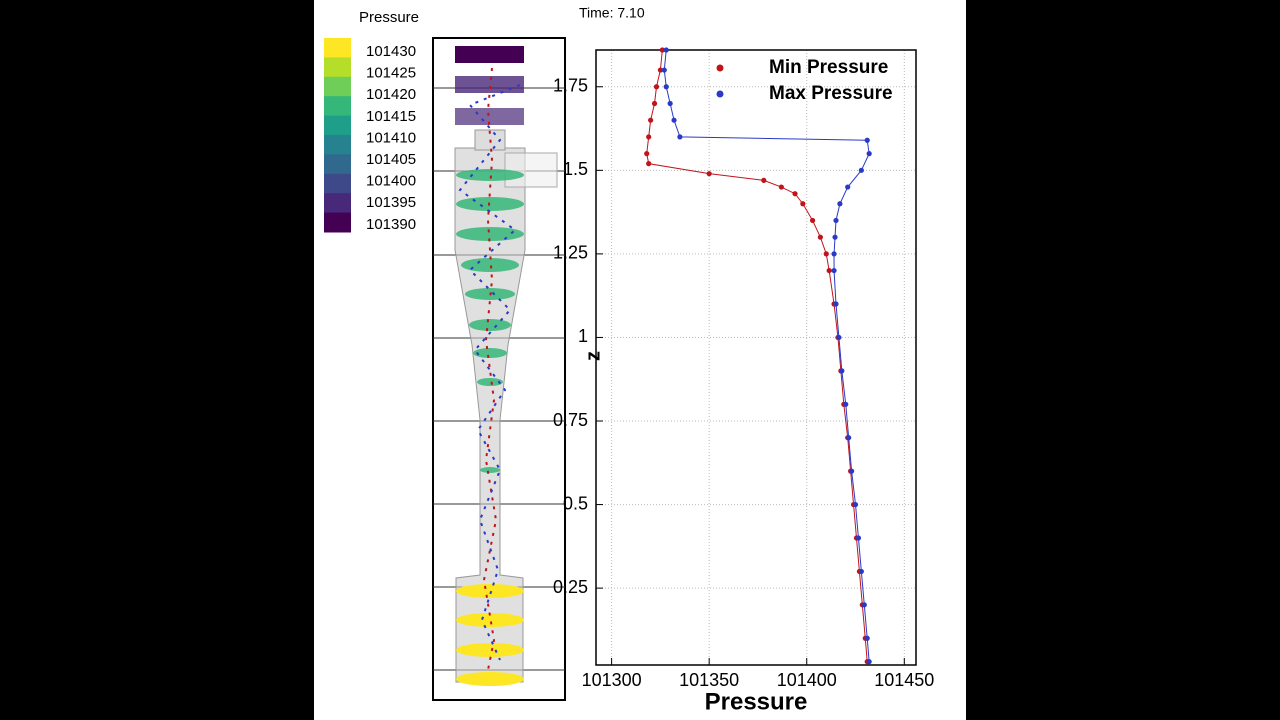  I want to click on colorbar-label: 101400, so click(391, 181).